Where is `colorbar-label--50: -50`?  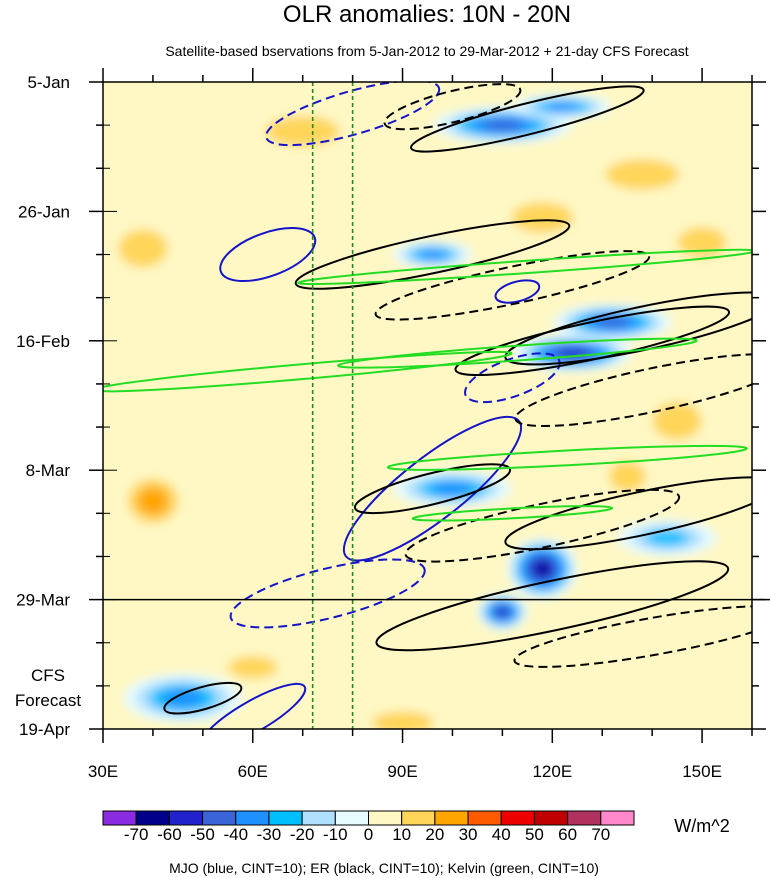 colorbar-label--50: -50 is located at coordinates (202, 834).